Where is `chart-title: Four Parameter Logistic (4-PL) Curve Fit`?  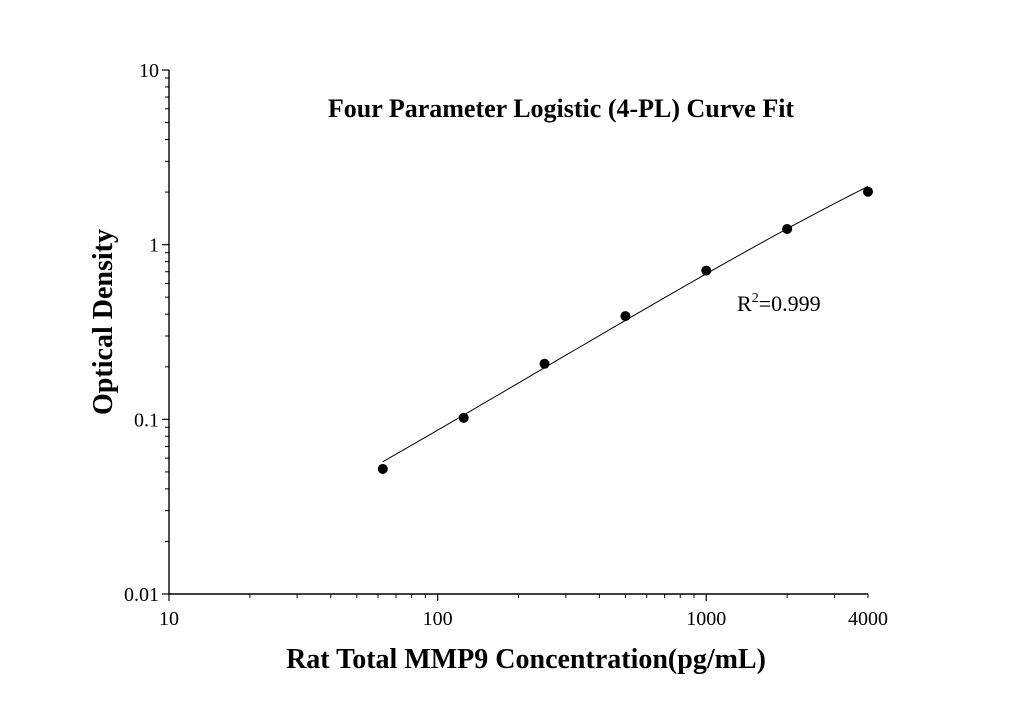
chart-title: Four Parameter Logistic (4-PL) Curve Fit is located at coordinates (561, 108).